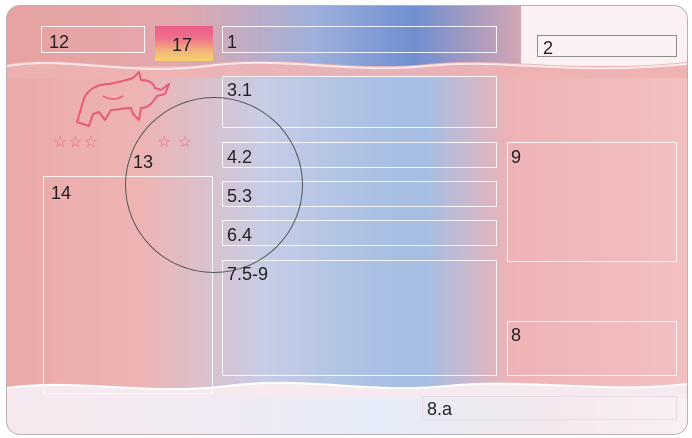  Describe the element at coordinates (59, 42) in the screenshot. I see `label-12: 12` at that location.